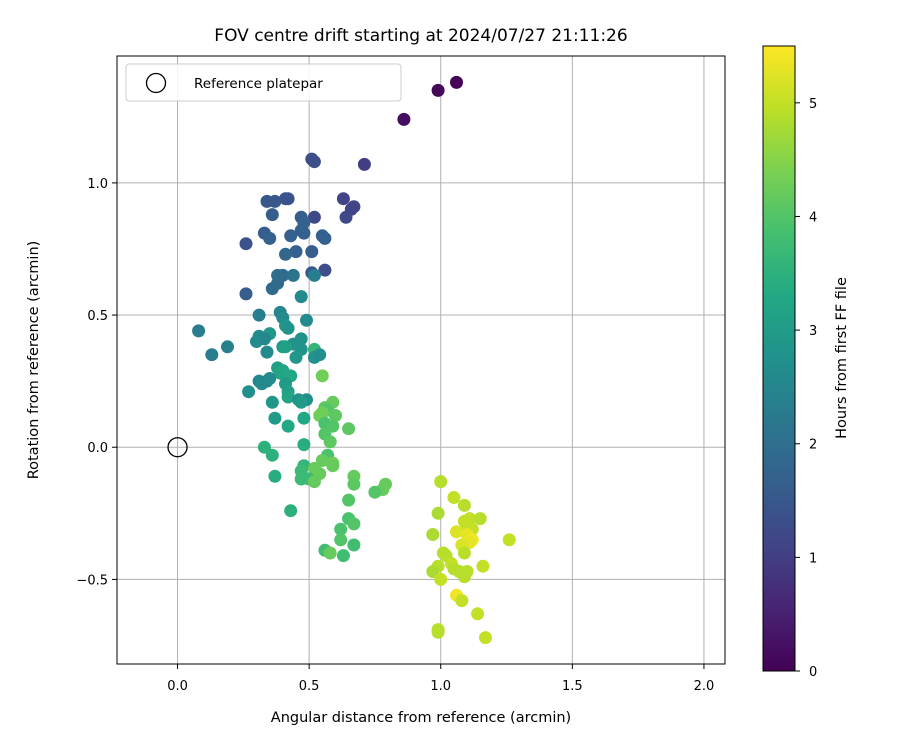 The width and height of the screenshot is (900, 750). What do you see at coordinates (842, 358) in the screenshot?
I see `colorbar-label: Hours from first FF file` at bounding box center [842, 358].